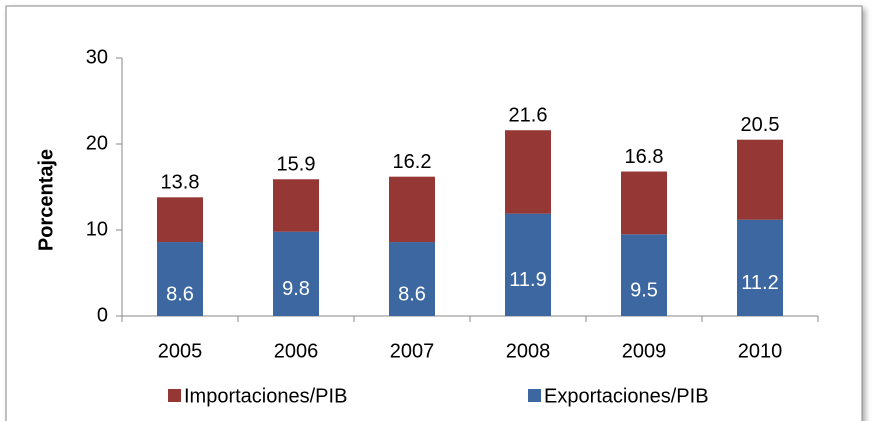 The image size is (872, 421). Describe the element at coordinates (296, 351) in the screenshot. I see `x-tick-label: 2006` at that location.